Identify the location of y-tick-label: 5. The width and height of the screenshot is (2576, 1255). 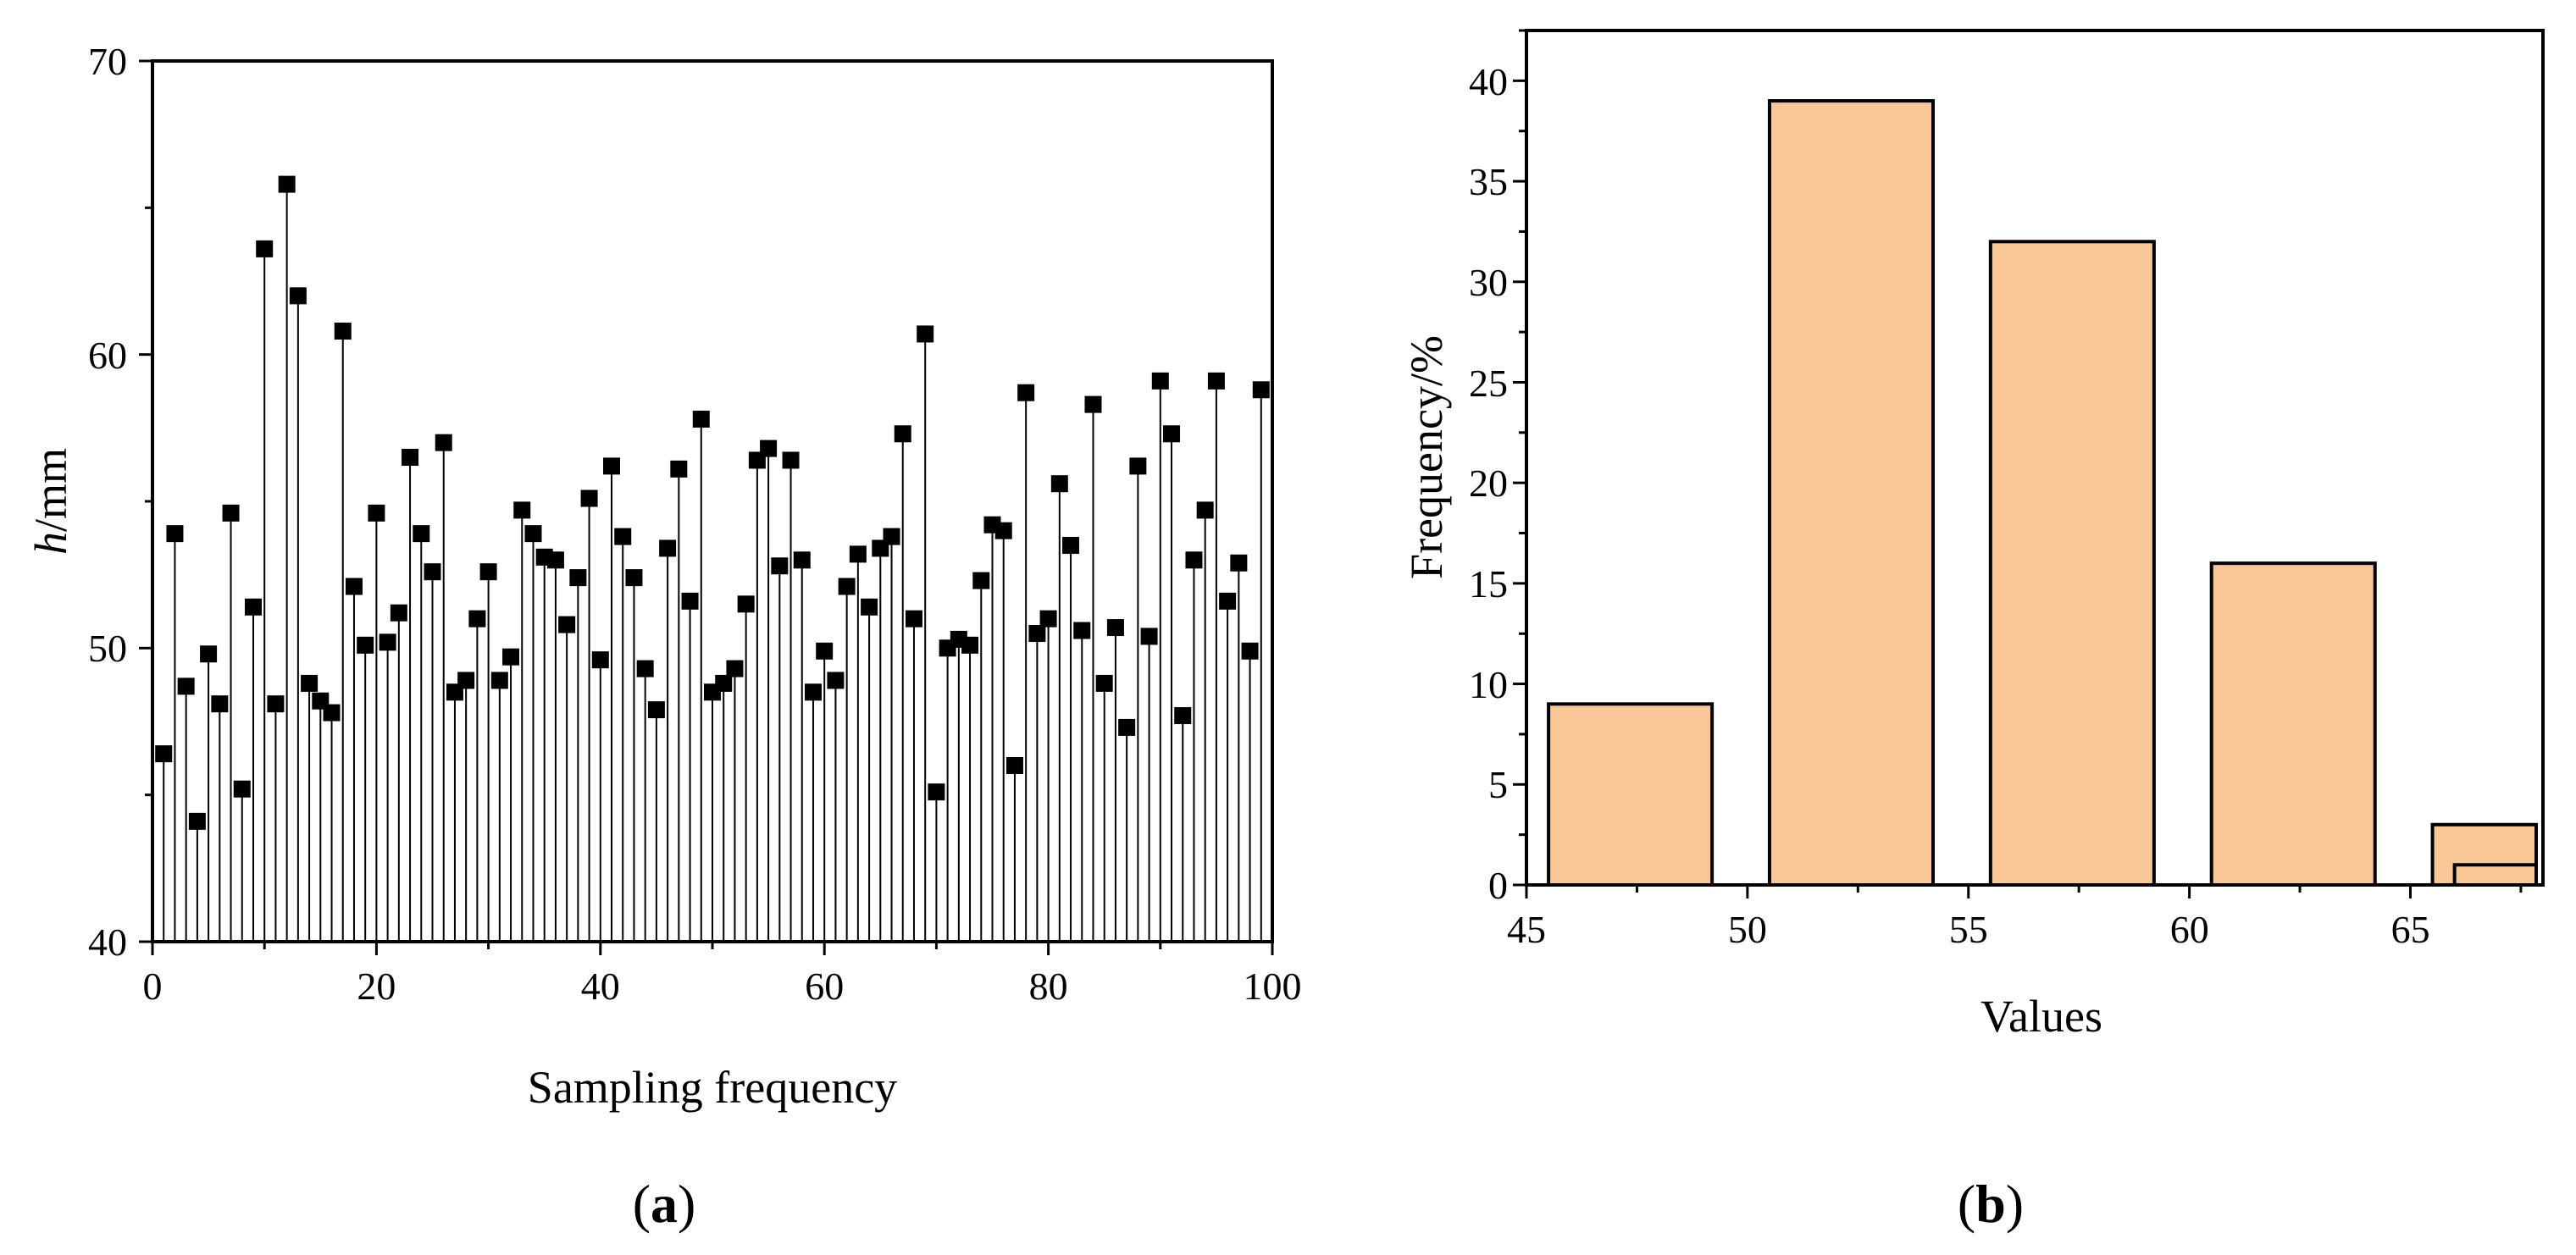
(1498, 785).